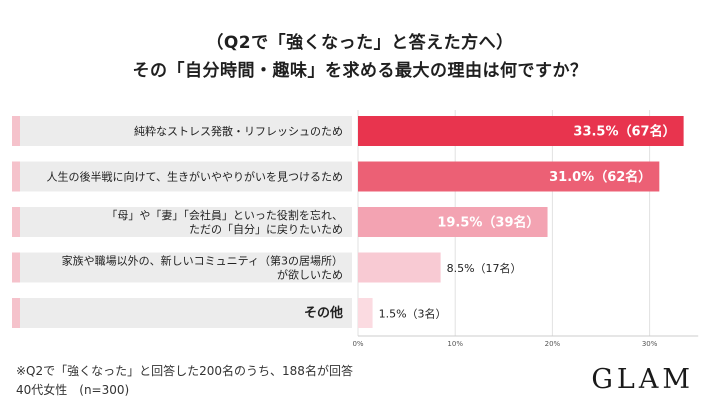 The height and width of the screenshot is (405, 720). Describe the element at coordinates (624, 132) in the screenshot. I see `value-label: 33.5%（67名）` at that location.